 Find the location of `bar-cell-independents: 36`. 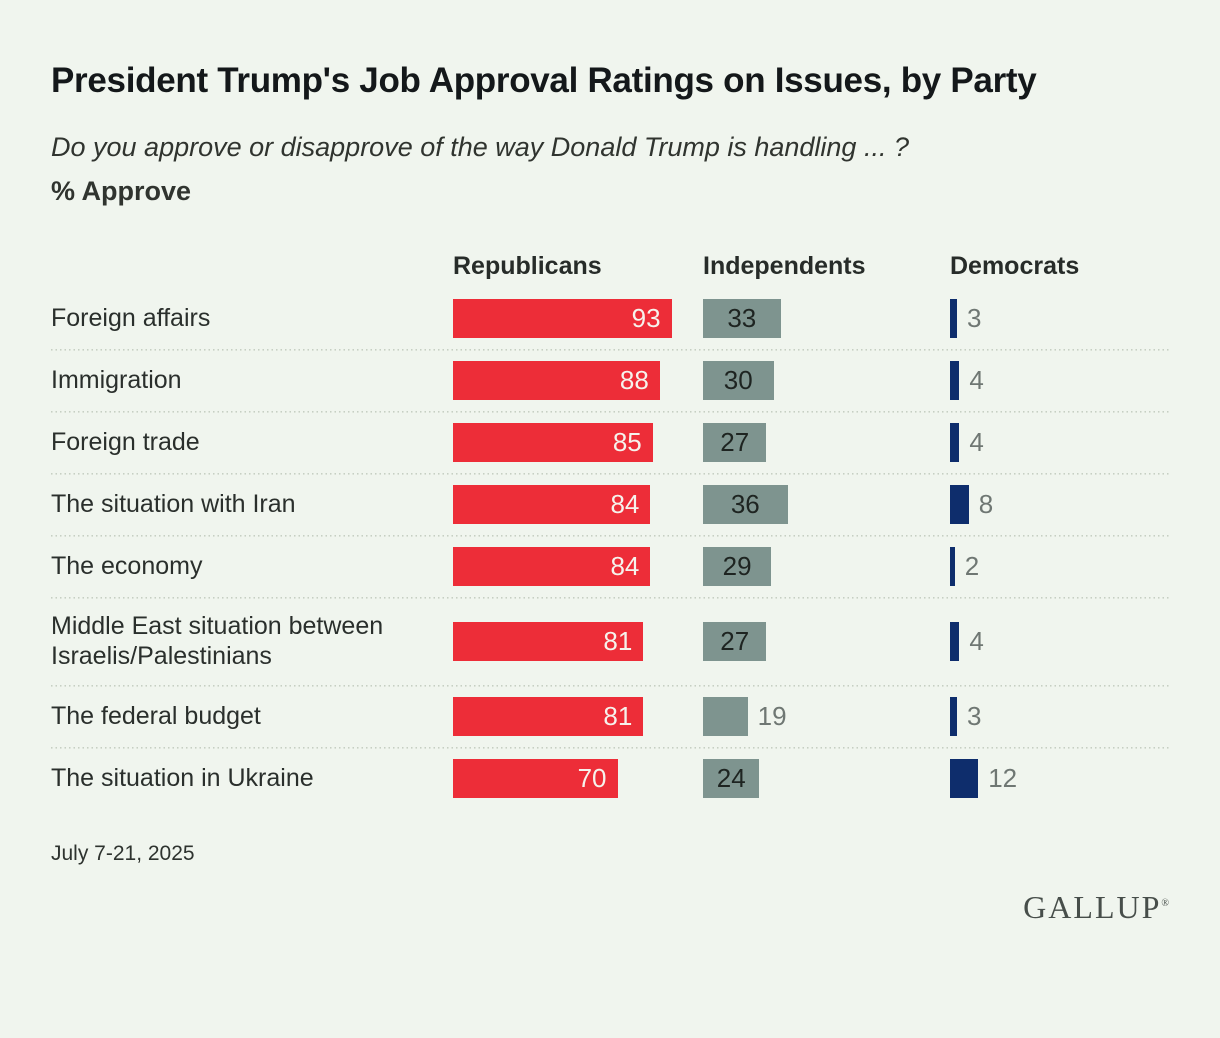

bar-cell-independents: 36 is located at coordinates (826, 504).